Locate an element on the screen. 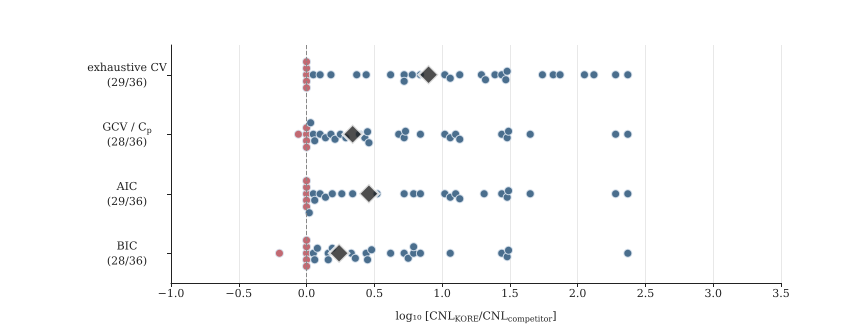  x-tick-label: 1.0 is located at coordinates (442, 293).